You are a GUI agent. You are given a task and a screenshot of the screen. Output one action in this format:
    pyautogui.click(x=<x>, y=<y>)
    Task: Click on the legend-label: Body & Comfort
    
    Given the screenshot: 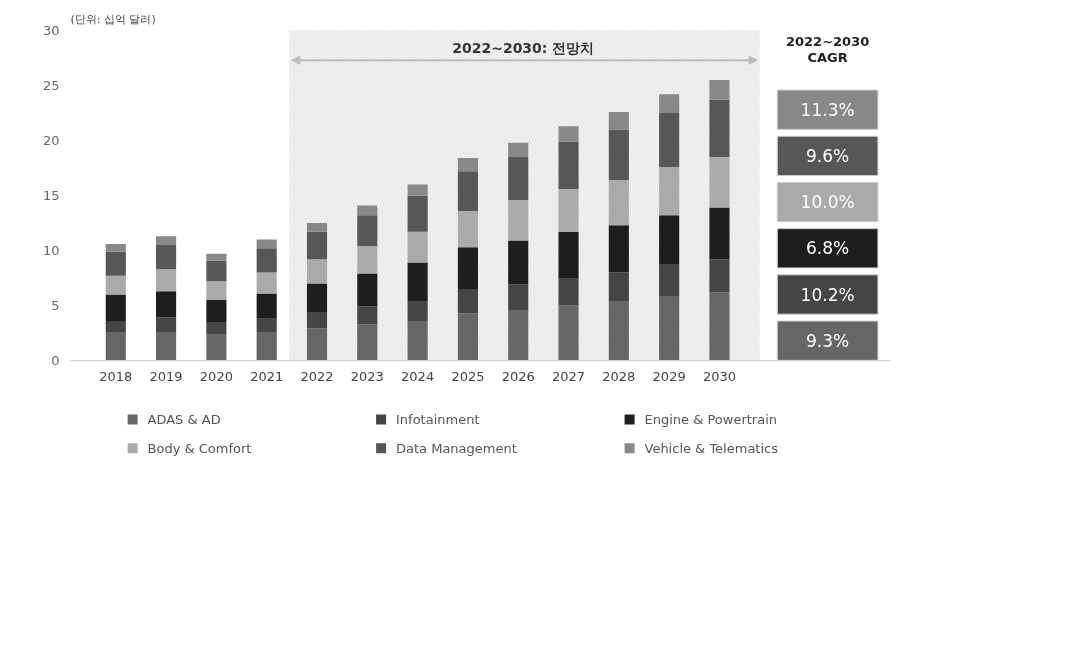 What is the action you would take?
    pyautogui.click(x=199, y=448)
    